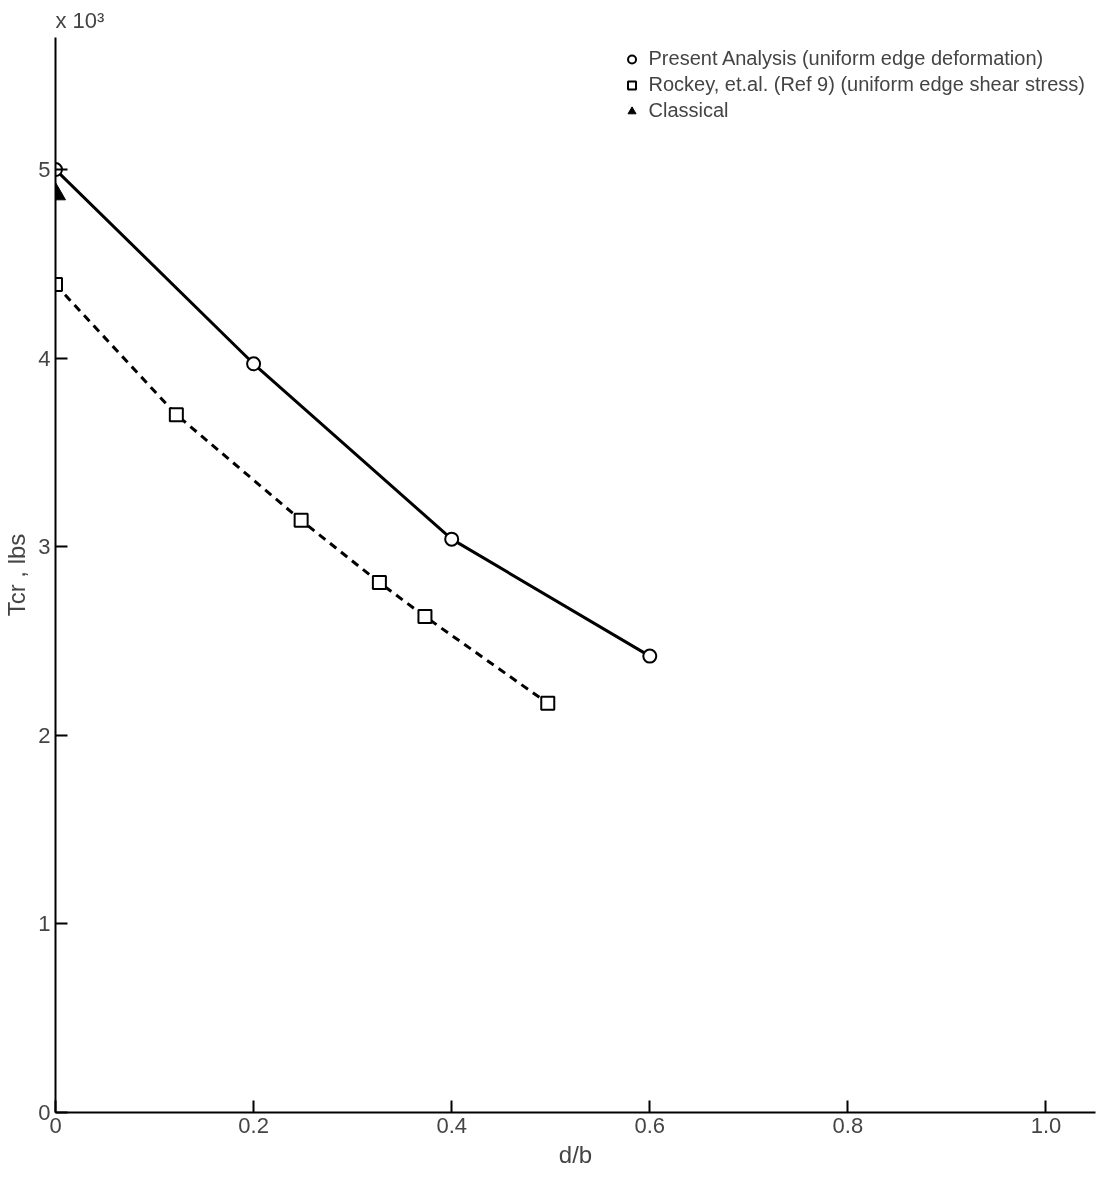 The height and width of the screenshot is (1192, 1118). What do you see at coordinates (253, 1125) in the screenshot?
I see `x-tick-label: 0.2` at bounding box center [253, 1125].